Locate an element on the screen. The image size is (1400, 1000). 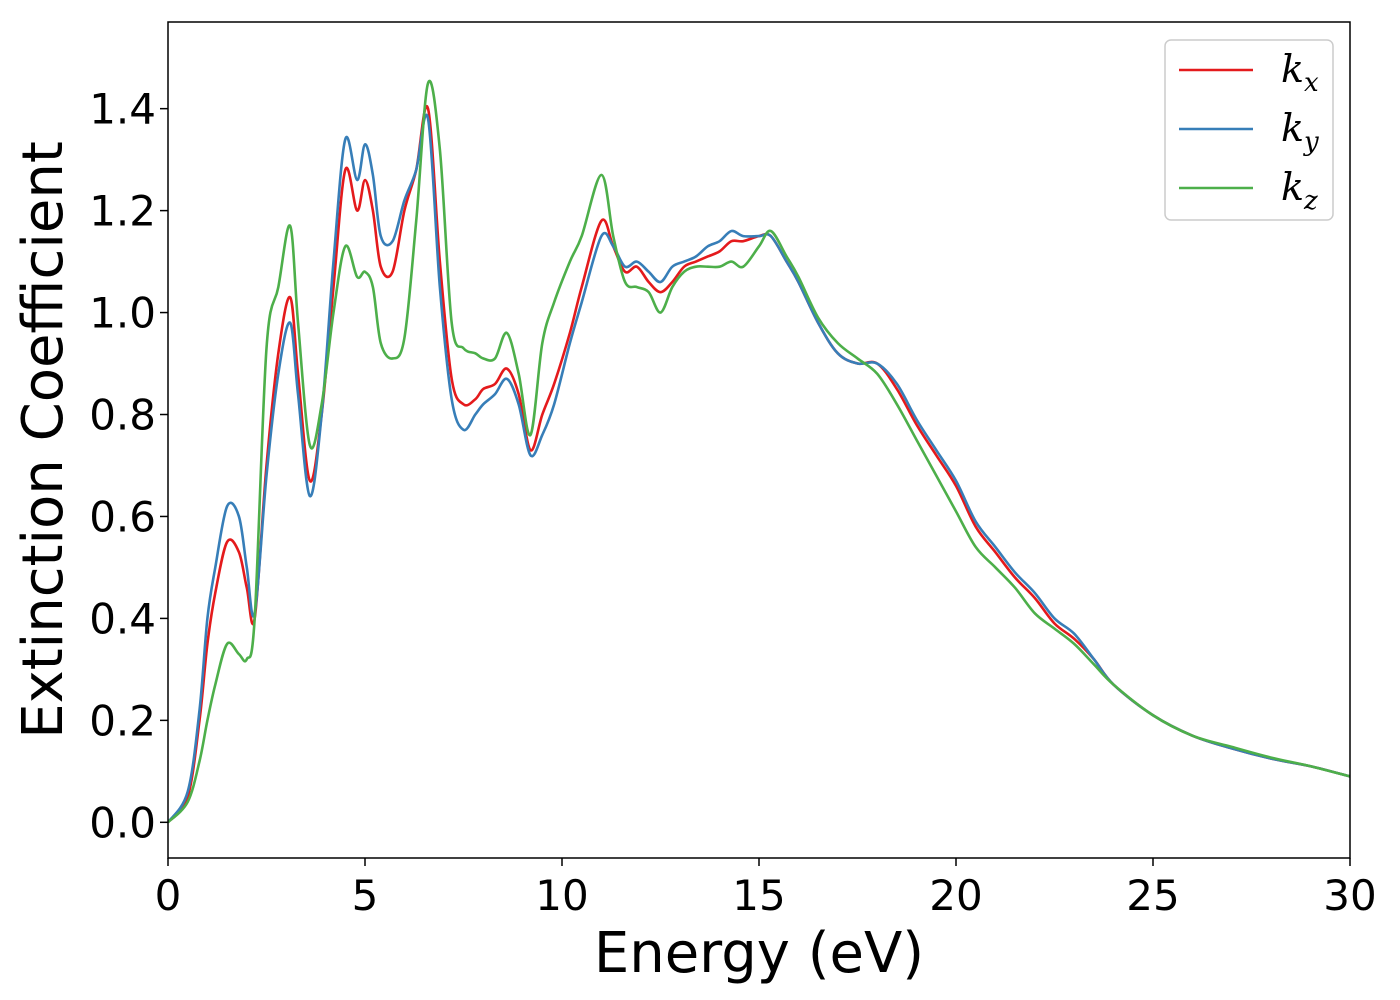
x-tick-label: 20 is located at coordinates (955, 895).